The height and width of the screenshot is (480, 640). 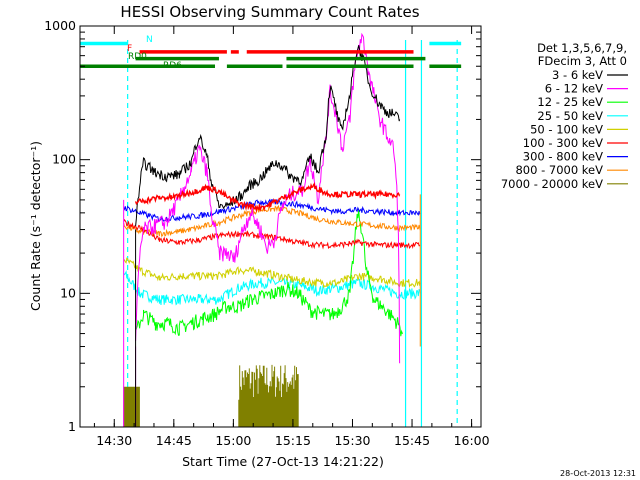 I want to click on series-line-100-300kev, so click(x=272, y=234).